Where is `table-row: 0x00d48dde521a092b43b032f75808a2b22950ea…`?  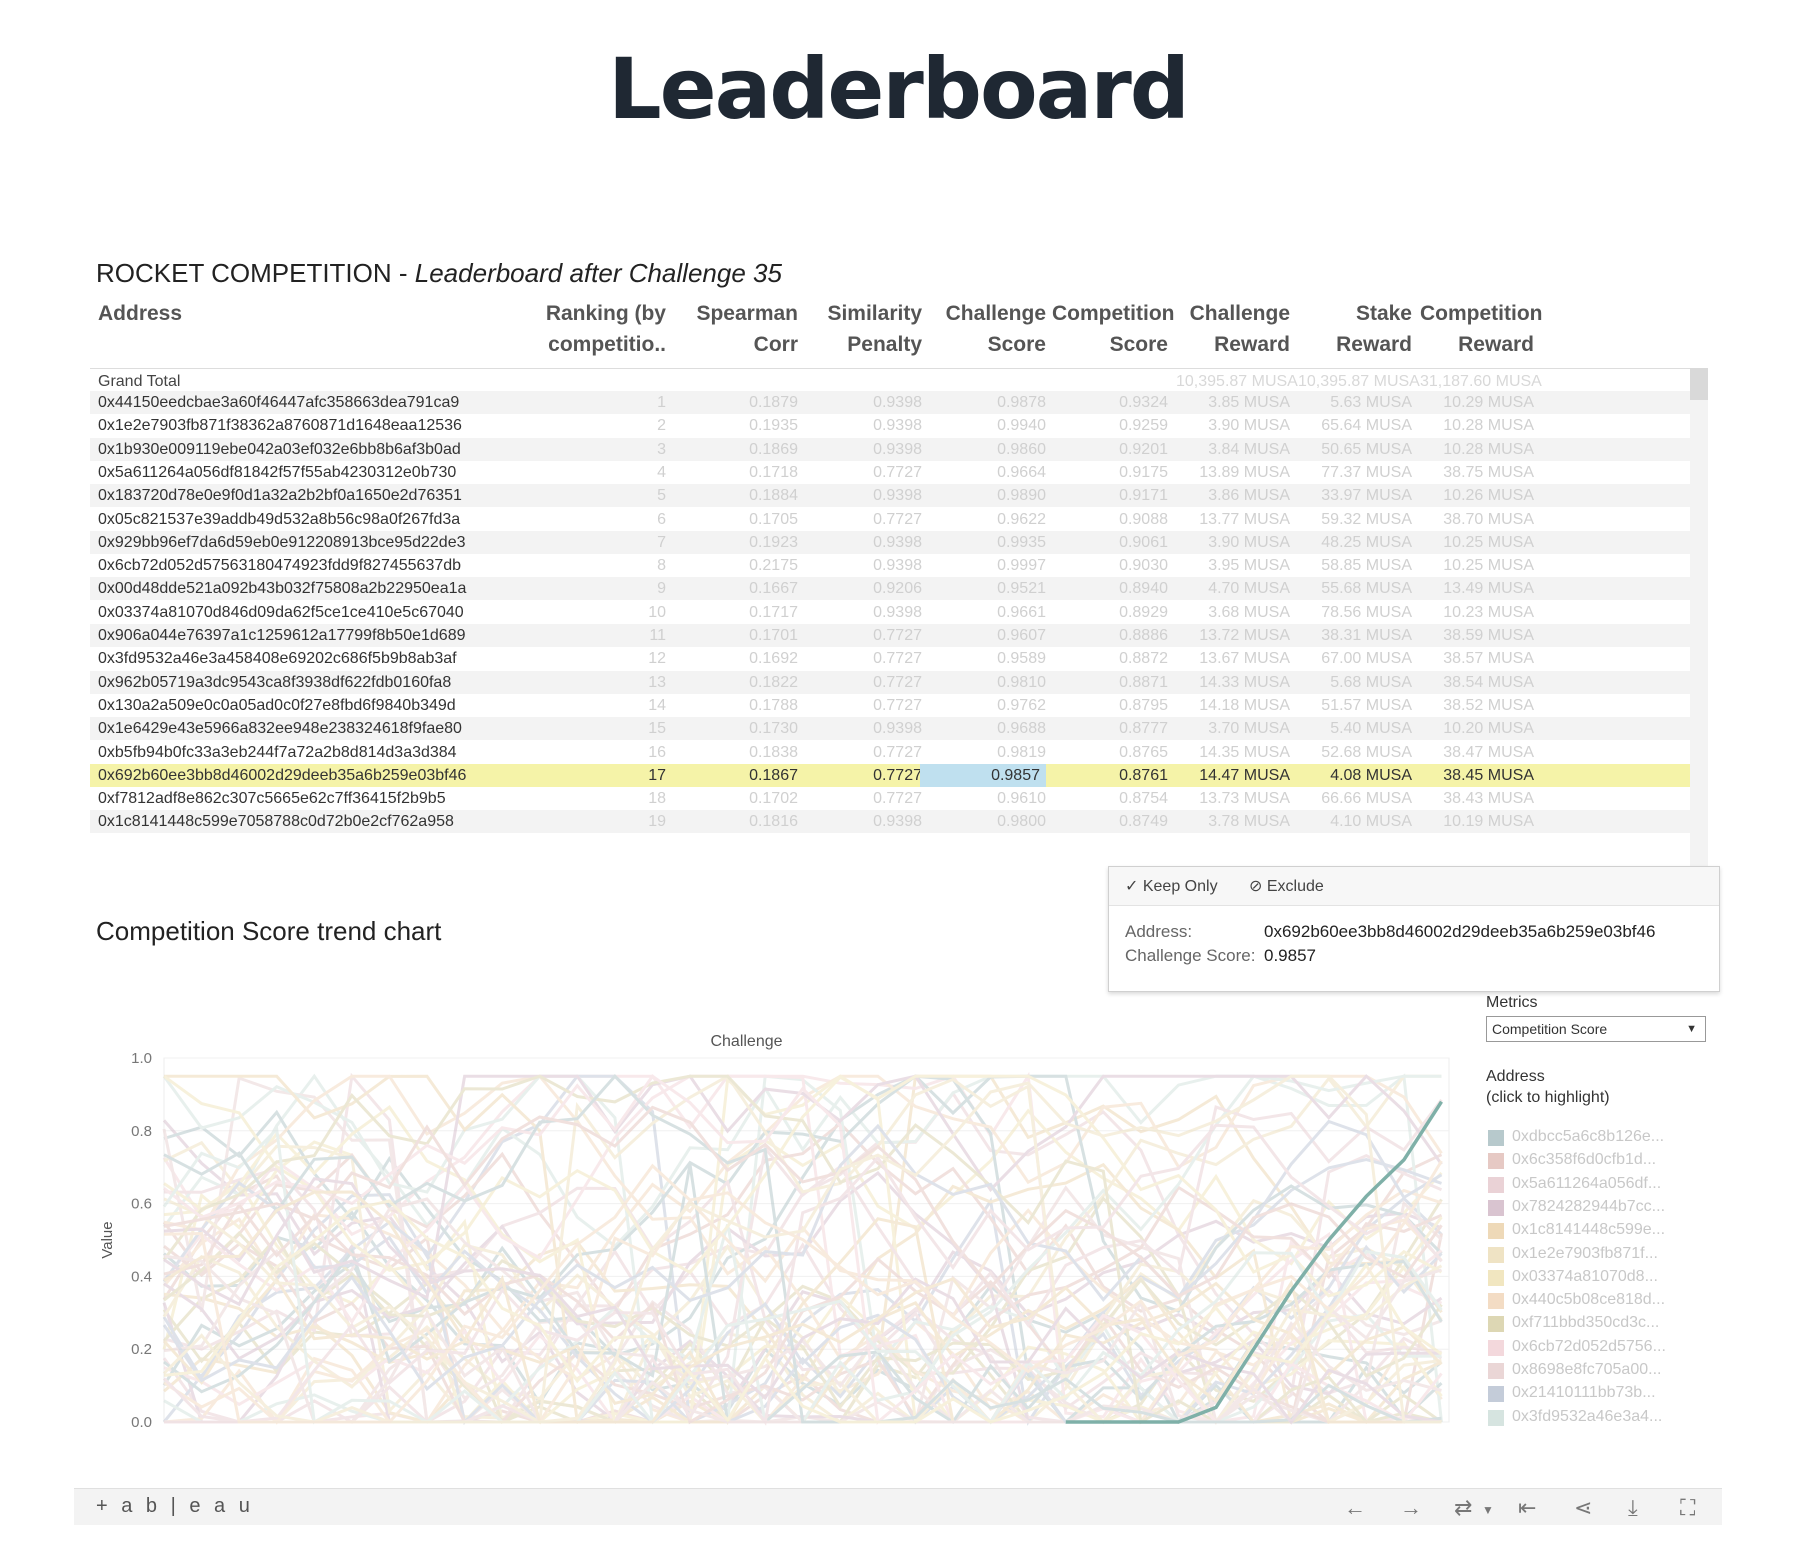 table-row: 0x00d48dde521a092b43b032f75808a2b22950ea… is located at coordinates (890, 589).